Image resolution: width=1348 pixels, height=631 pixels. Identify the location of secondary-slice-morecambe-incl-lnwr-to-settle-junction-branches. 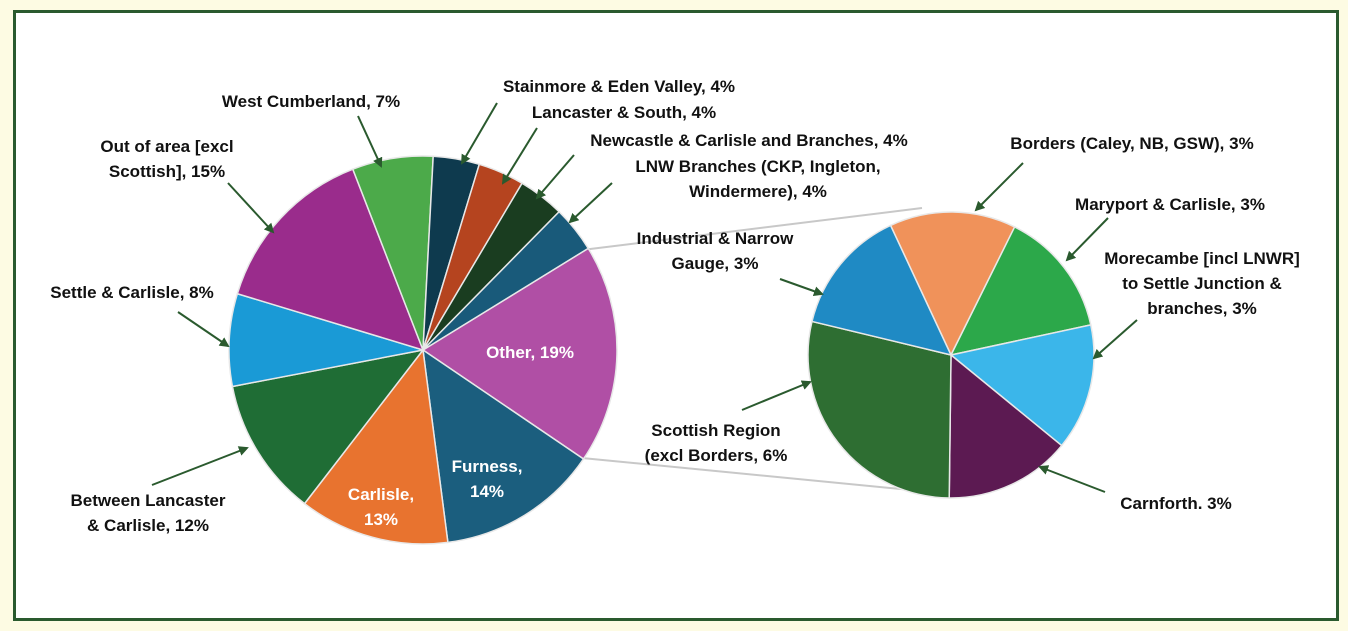
(1022, 385).